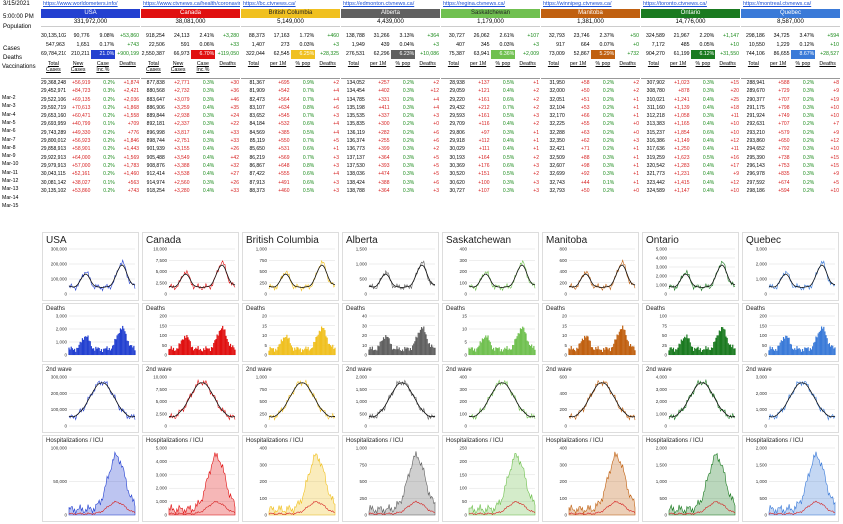 This screenshot has height=524, width=843. Describe the element at coordinates (484, 116) in the screenshot. I see `daily-cell: +161` at that location.